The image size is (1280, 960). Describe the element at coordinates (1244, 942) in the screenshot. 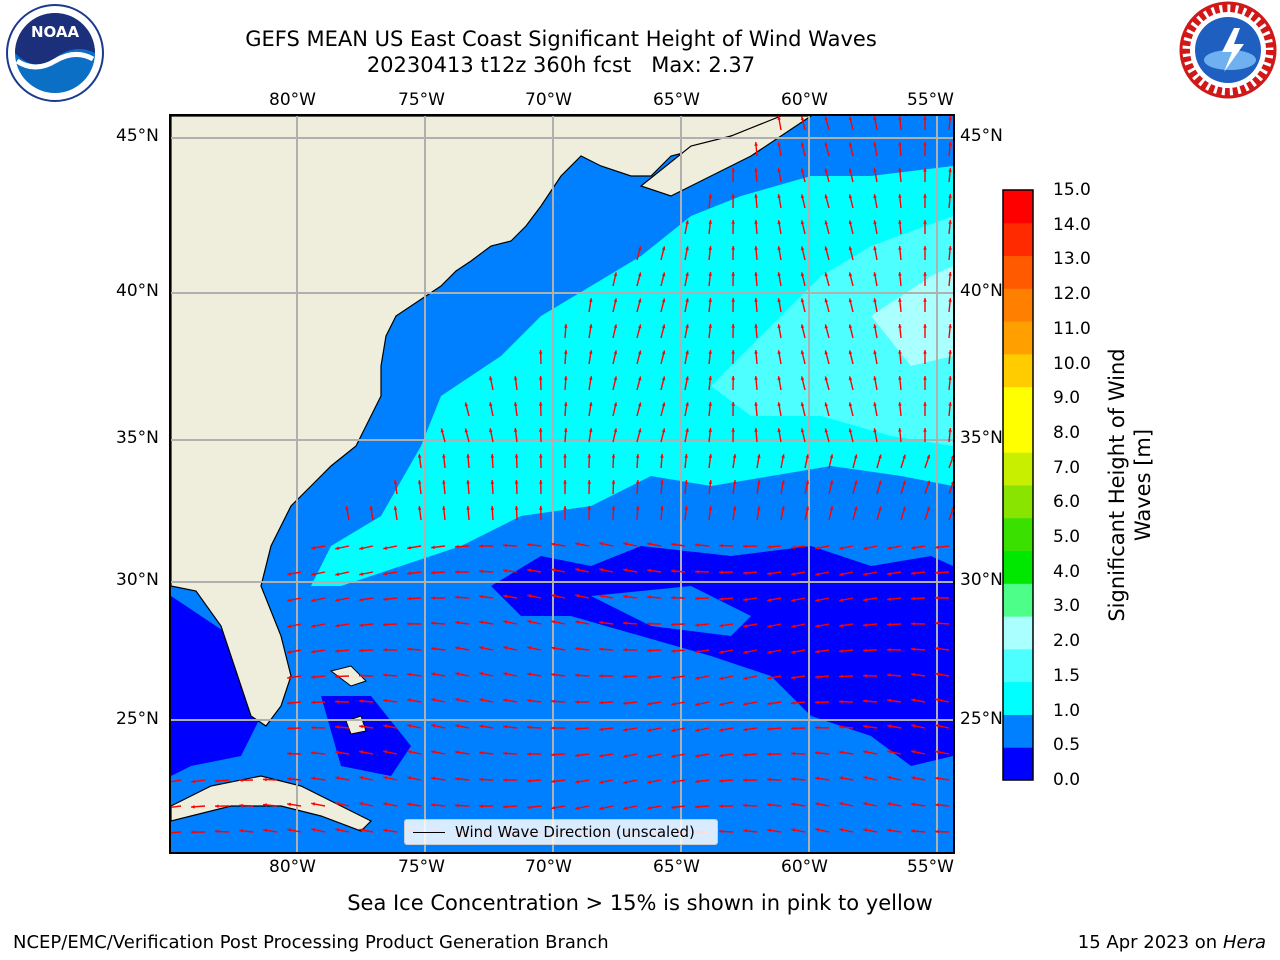

I see `machine-name: Hera` at that location.